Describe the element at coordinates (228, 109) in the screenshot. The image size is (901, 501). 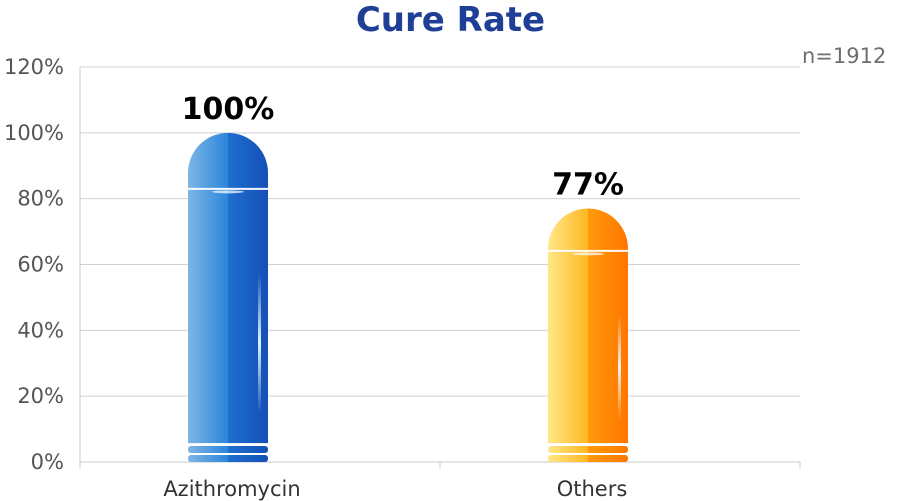
I see `data-label: 100%` at that location.